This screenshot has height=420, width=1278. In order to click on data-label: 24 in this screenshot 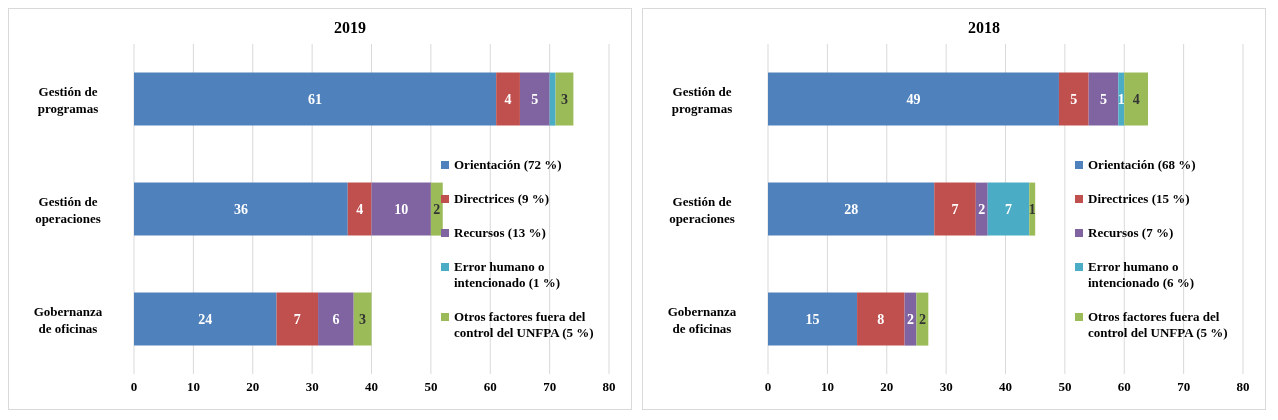, I will do `click(205, 320)`.